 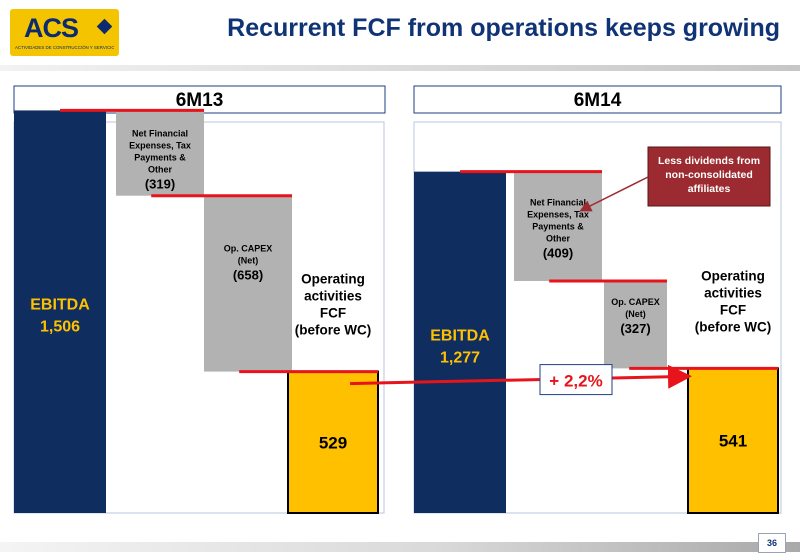 I want to click on ebitda-label: EBITDA 1,277, so click(x=460, y=346).